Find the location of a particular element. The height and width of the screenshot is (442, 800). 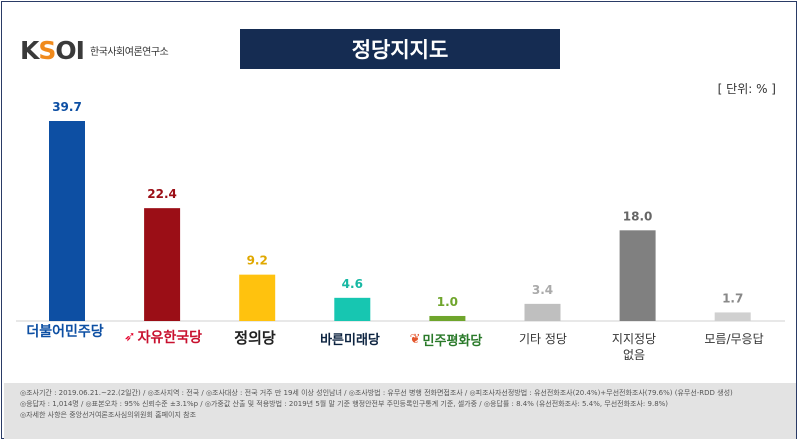

label-dont-know-text: 모름/무응답 is located at coordinates (734, 339).